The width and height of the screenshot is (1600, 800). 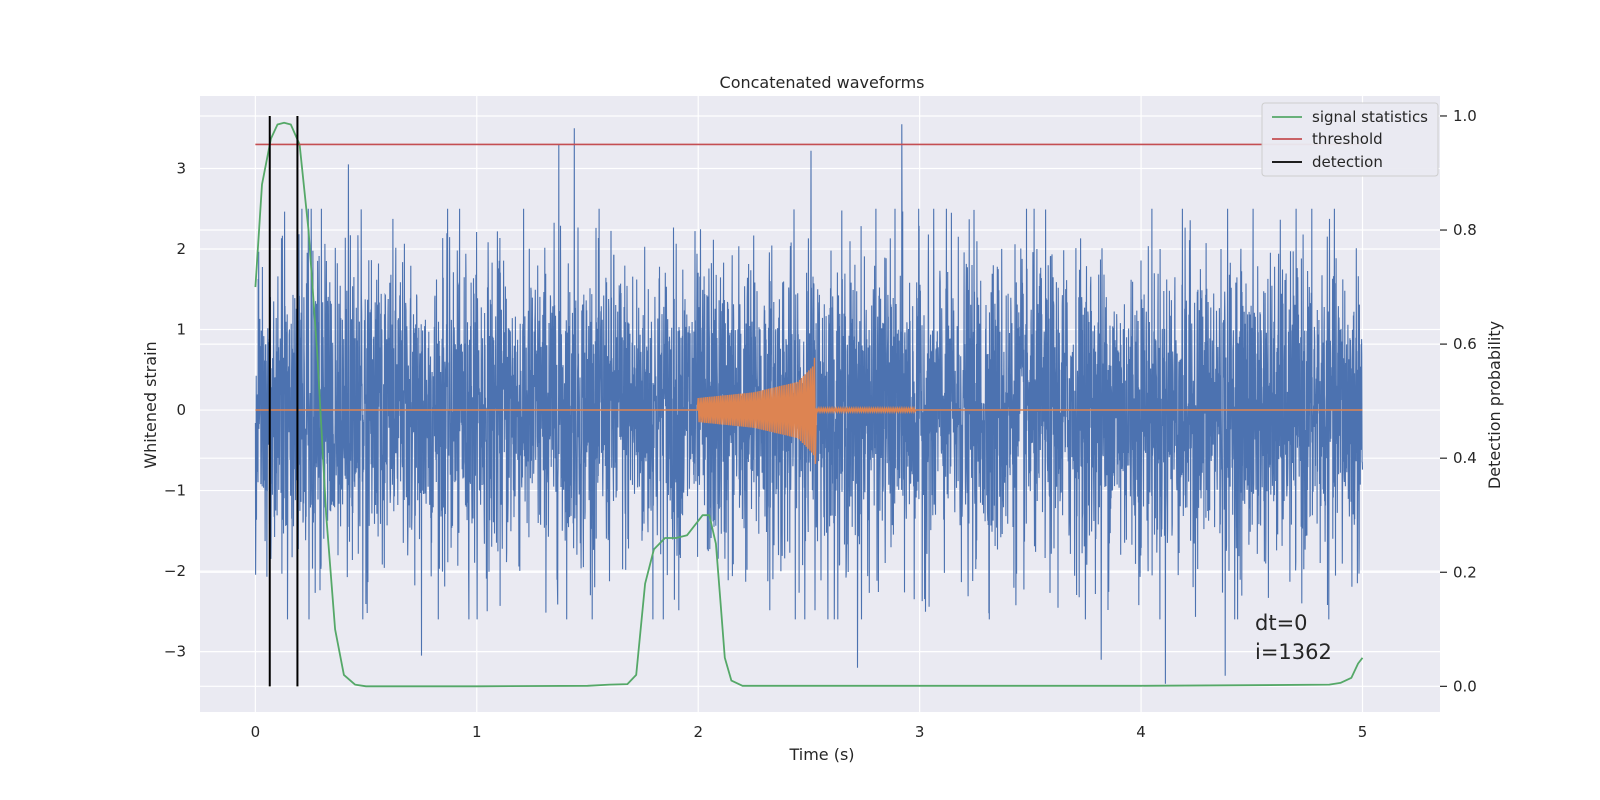 I want to click on y-right-tick-label: 0.2, so click(x=1465, y=572).